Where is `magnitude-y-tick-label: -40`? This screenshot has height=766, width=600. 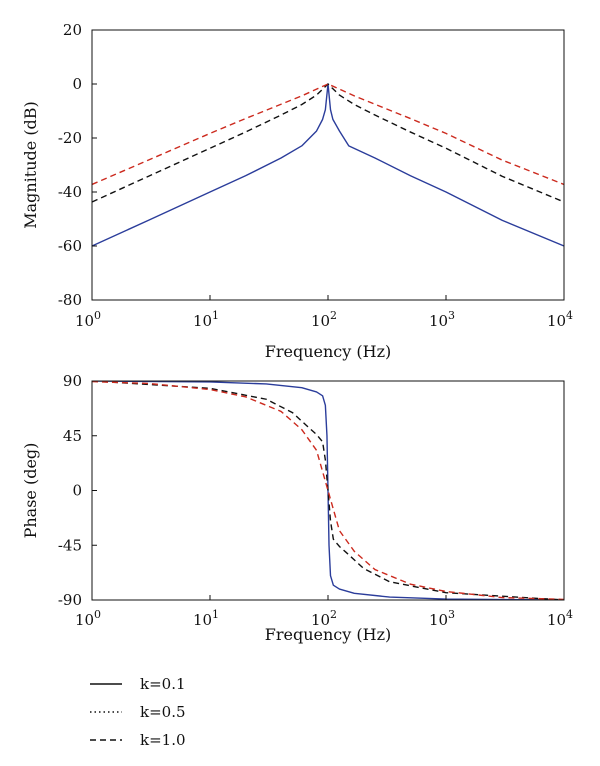 magnitude-y-tick-label: -40 is located at coordinates (70, 192).